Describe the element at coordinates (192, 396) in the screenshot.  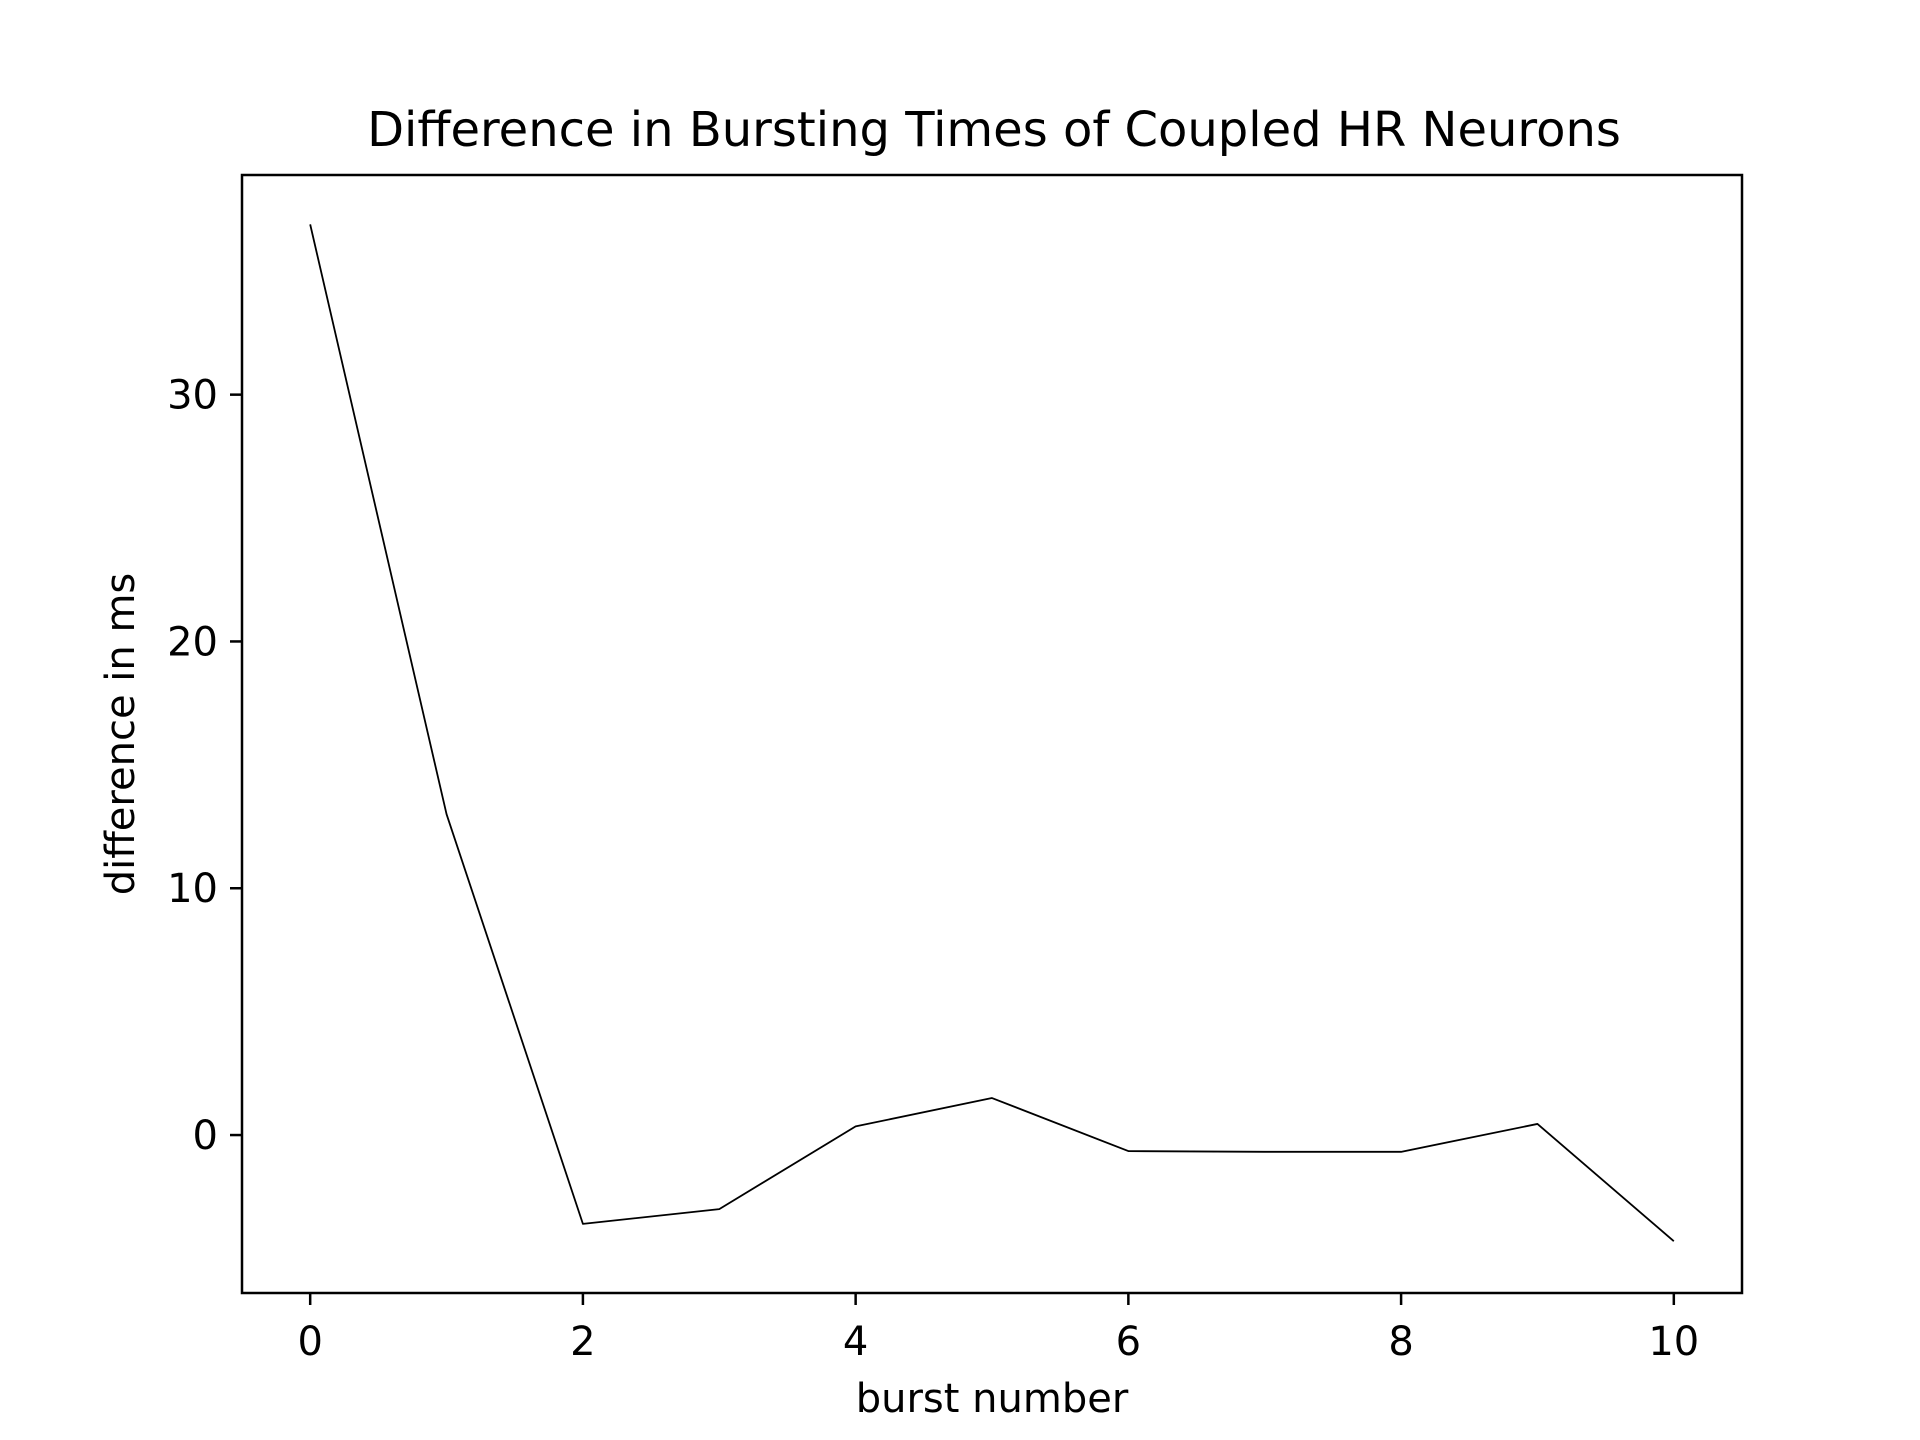
I see `y-tick-label: 30` at that location.